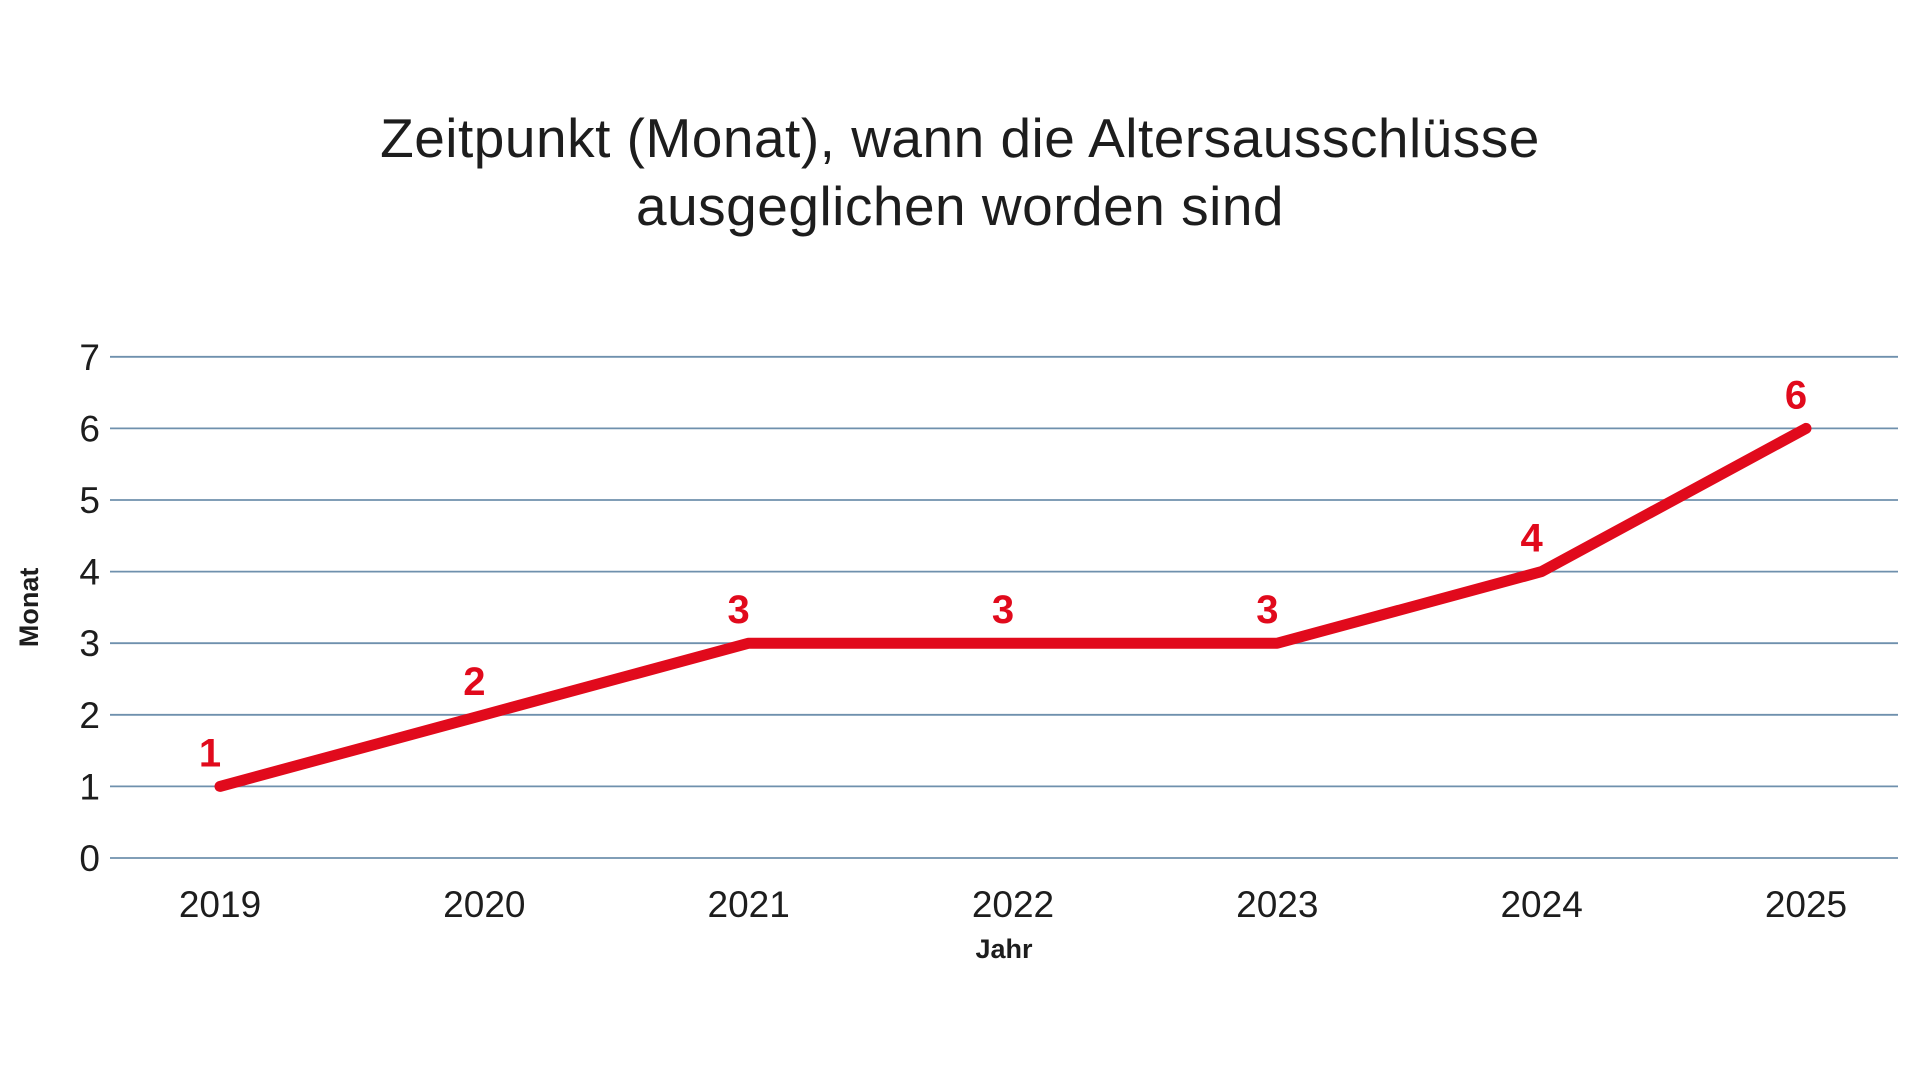  I want to click on data-label-2025: 6, so click(1796, 395).